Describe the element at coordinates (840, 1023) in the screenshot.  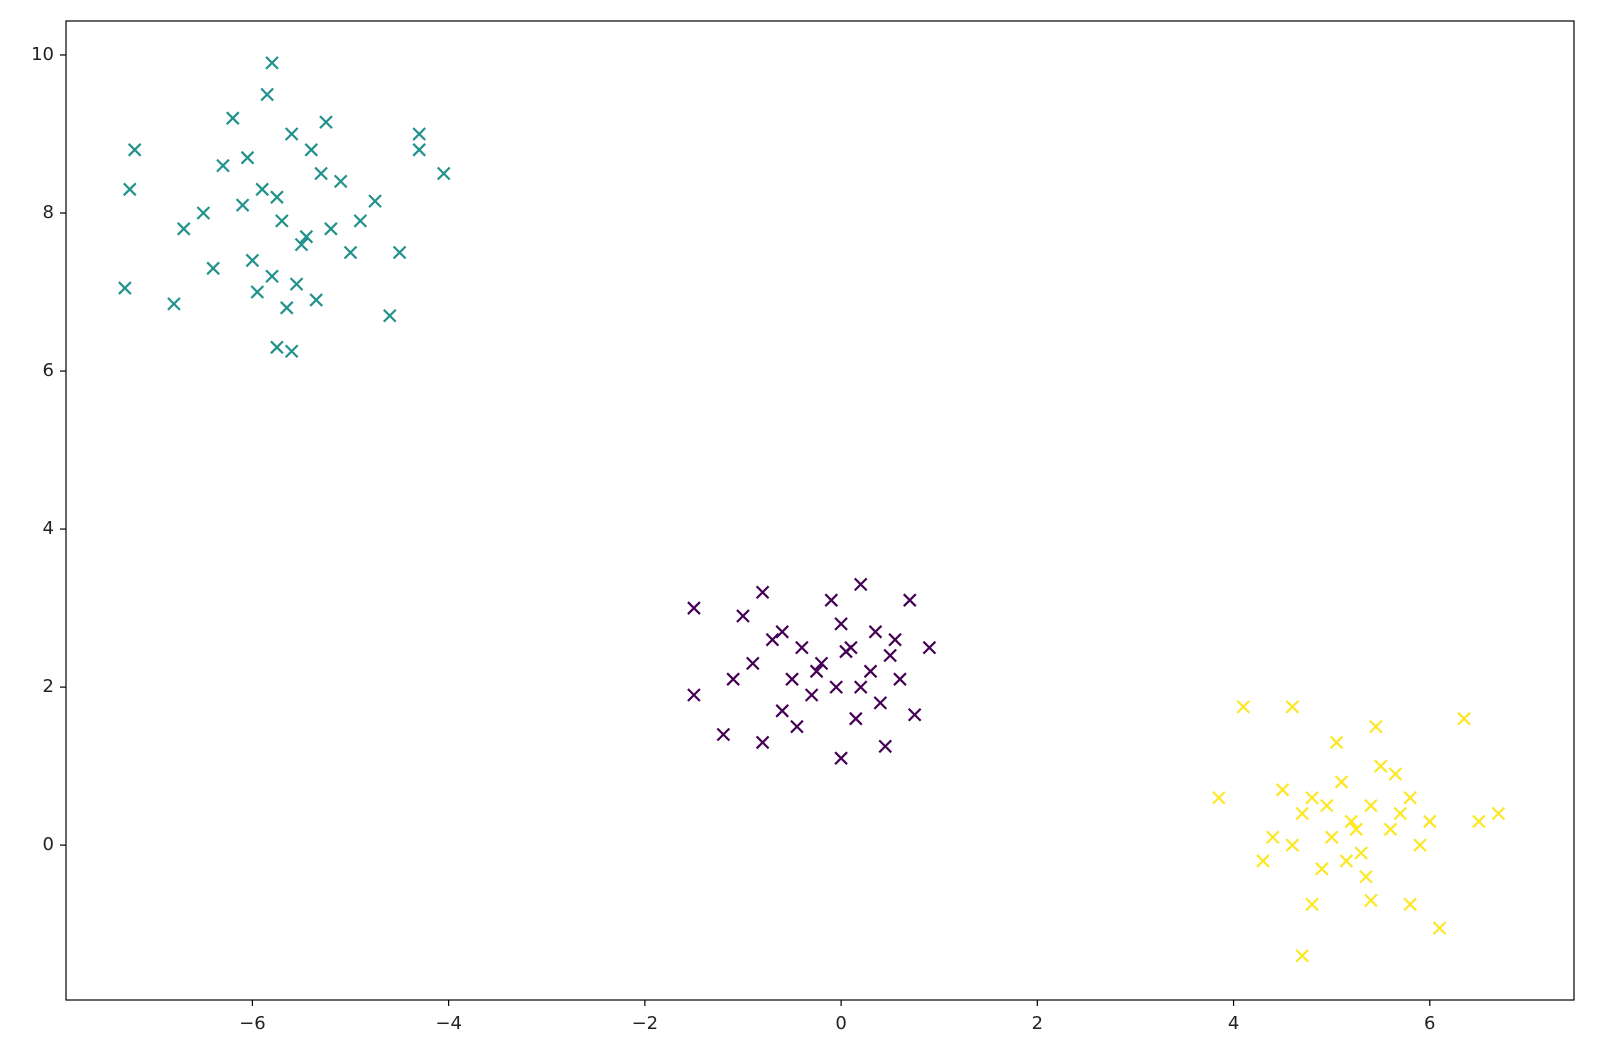
I see `x-tick-label: 0` at that location.